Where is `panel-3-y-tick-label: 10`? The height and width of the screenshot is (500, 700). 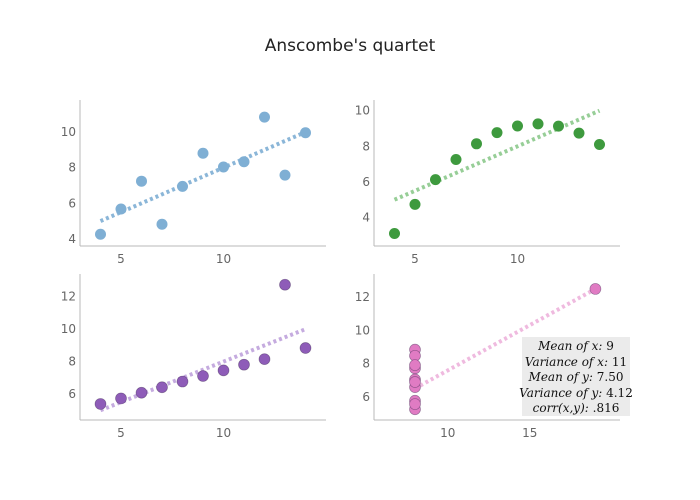
panel-3-y-tick-label: 10 is located at coordinates (68, 329).